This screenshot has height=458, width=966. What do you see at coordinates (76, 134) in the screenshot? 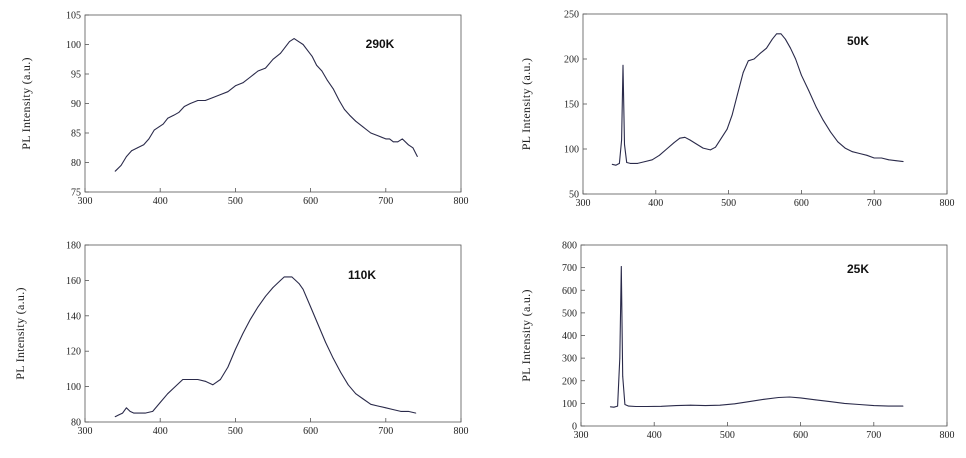
I see `y-tick-label: 85` at bounding box center [76, 134].